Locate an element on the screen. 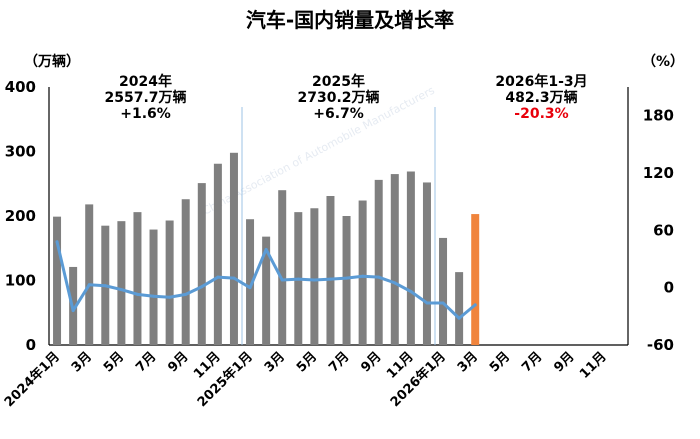  annotation-3-line-1: 2026年1-3月 is located at coordinates (541, 81).